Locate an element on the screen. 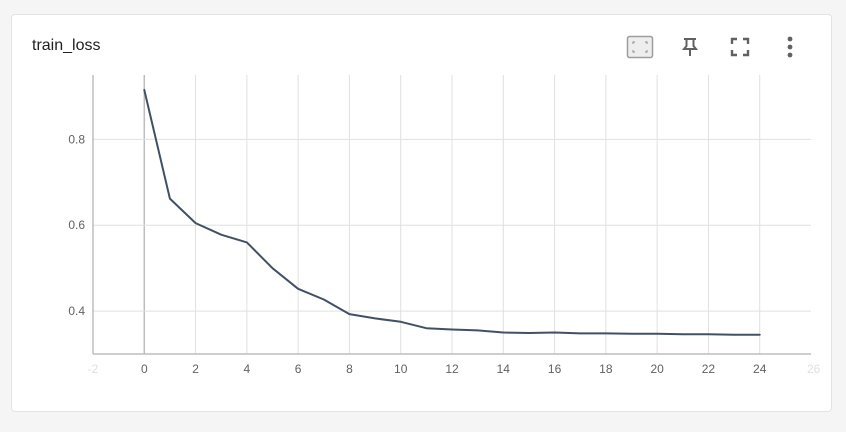  x-tick-label: 20 is located at coordinates (657, 369).